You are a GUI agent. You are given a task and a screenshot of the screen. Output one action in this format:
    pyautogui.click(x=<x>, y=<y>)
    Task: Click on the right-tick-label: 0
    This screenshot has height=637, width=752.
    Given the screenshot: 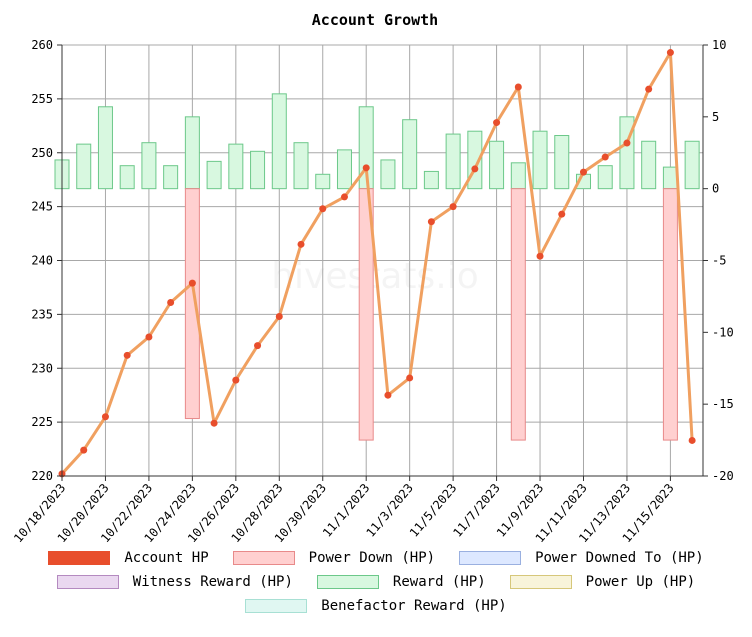 What is the action you would take?
    pyautogui.click(x=715, y=189)
    